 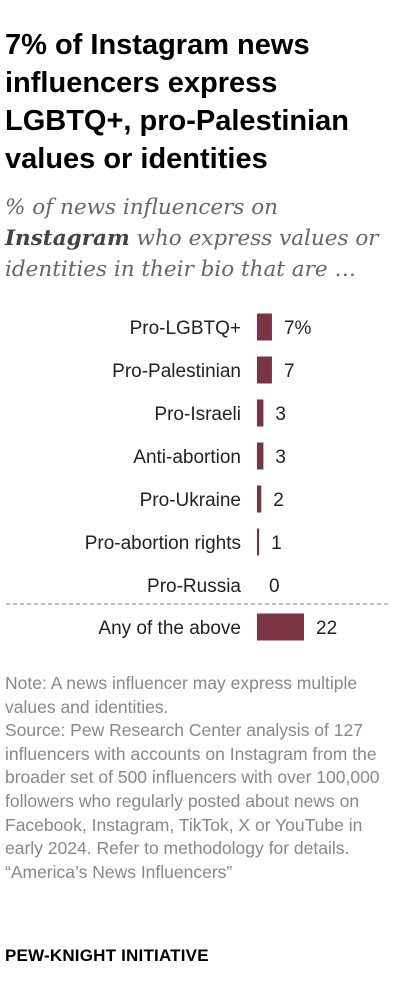 I want to click on value-label: 0, so click(x=274, y=586).